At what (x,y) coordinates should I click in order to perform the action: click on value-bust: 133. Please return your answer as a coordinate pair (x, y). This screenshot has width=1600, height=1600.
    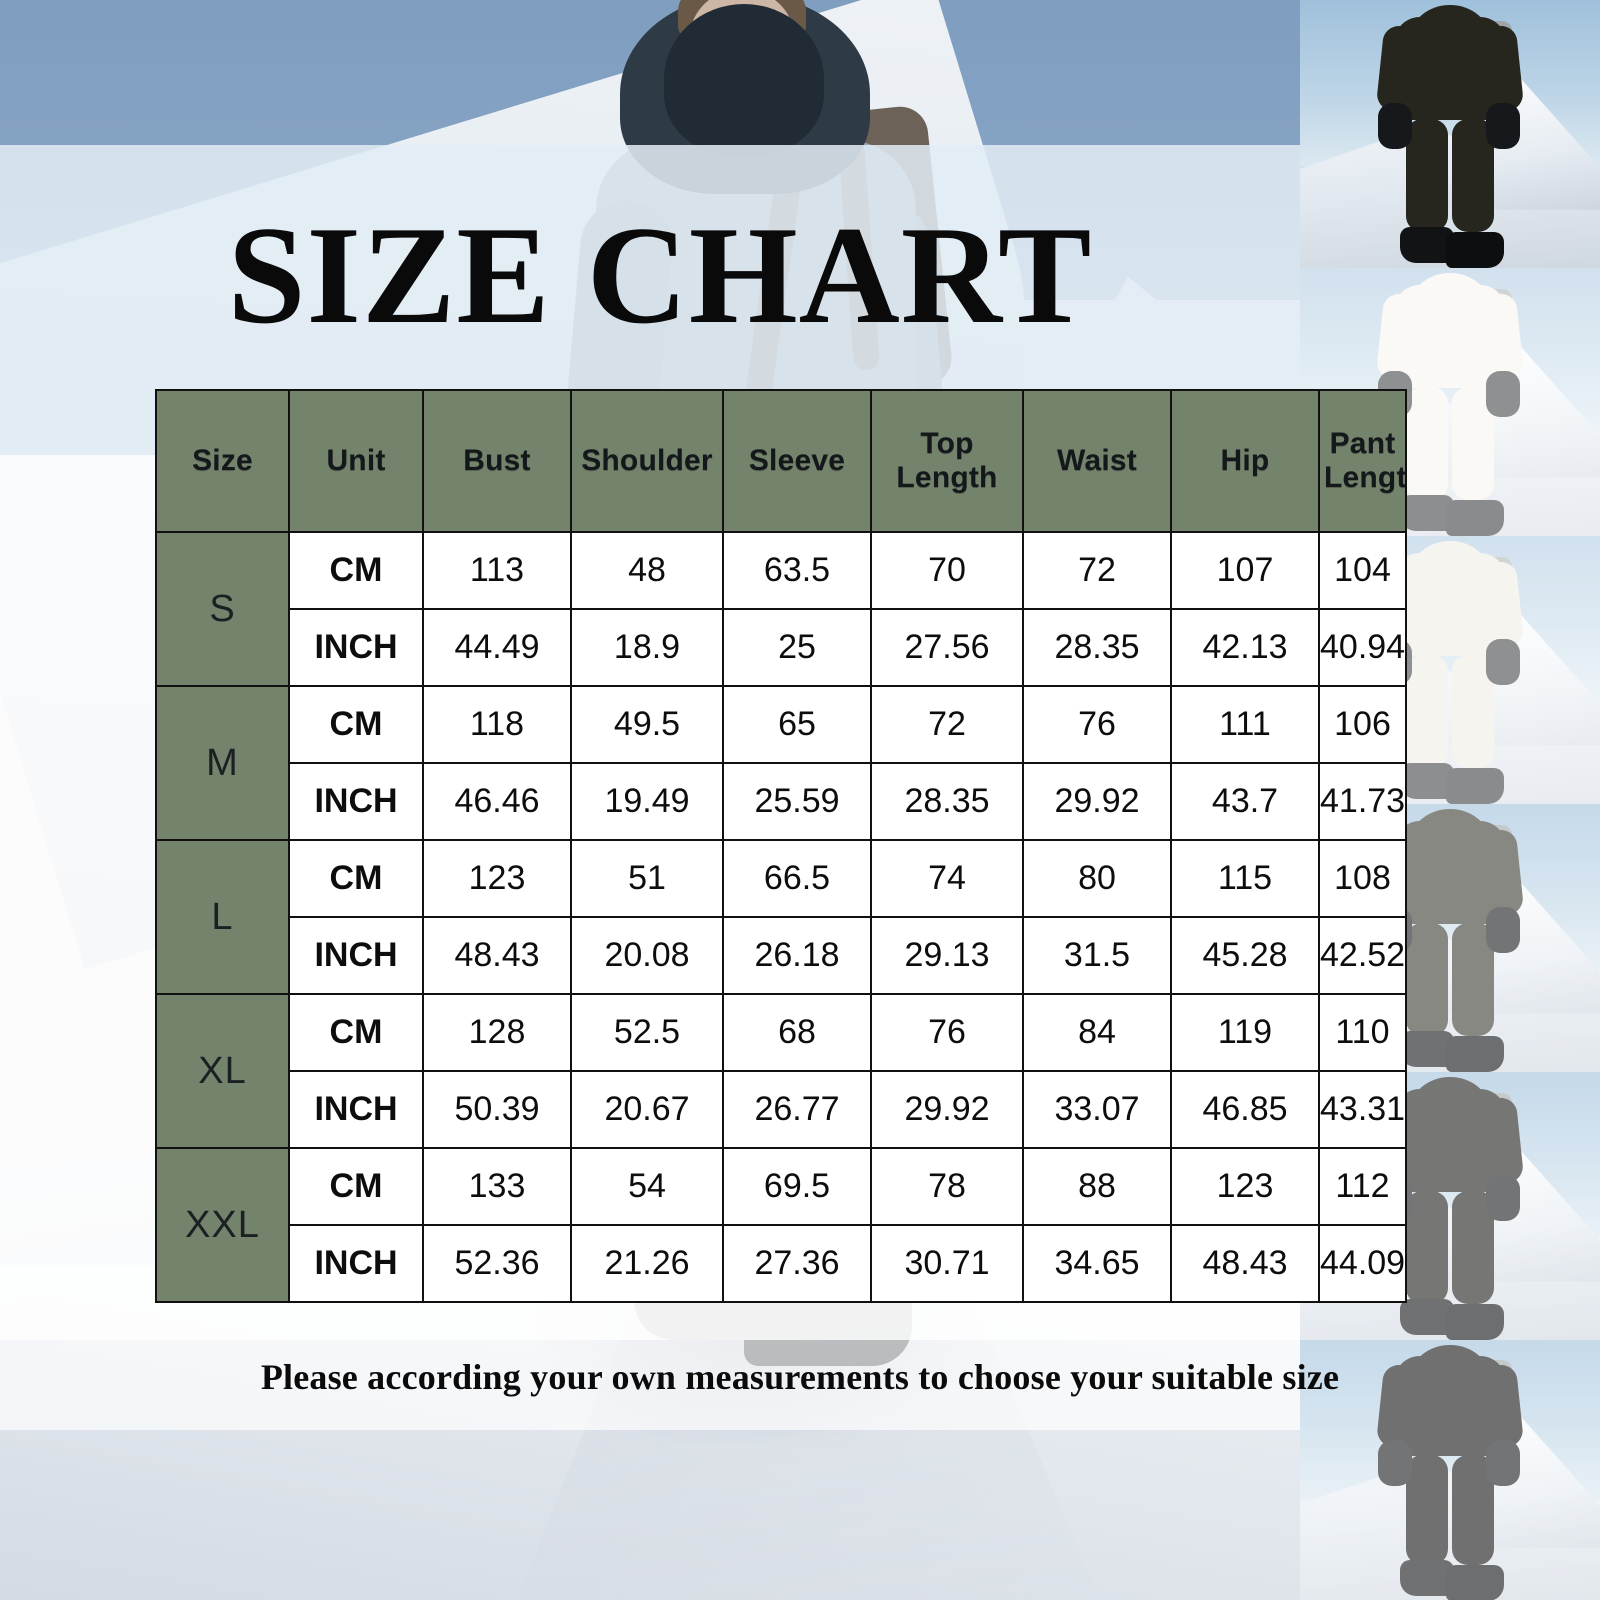
    Looking at the image, I should click on (497, 1186).